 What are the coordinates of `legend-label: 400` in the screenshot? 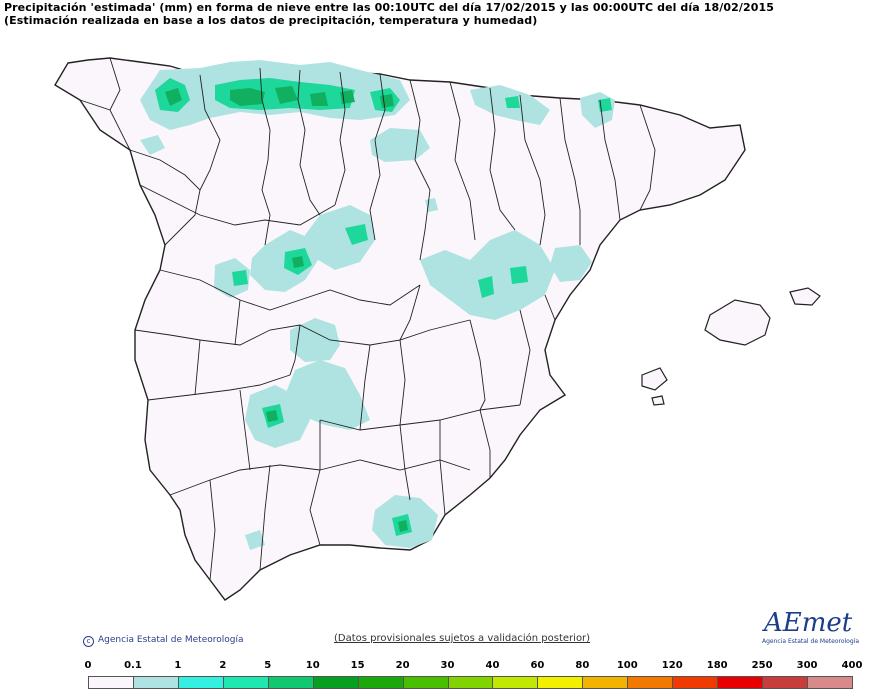 It's located at (852, 665).